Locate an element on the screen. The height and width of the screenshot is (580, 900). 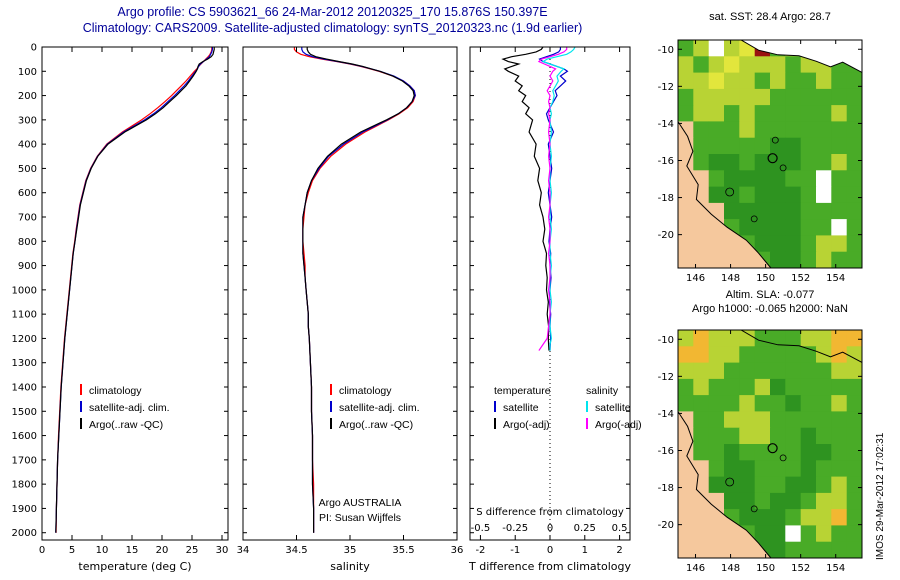
axis-text: 36 is located at coordinates (457, 550).